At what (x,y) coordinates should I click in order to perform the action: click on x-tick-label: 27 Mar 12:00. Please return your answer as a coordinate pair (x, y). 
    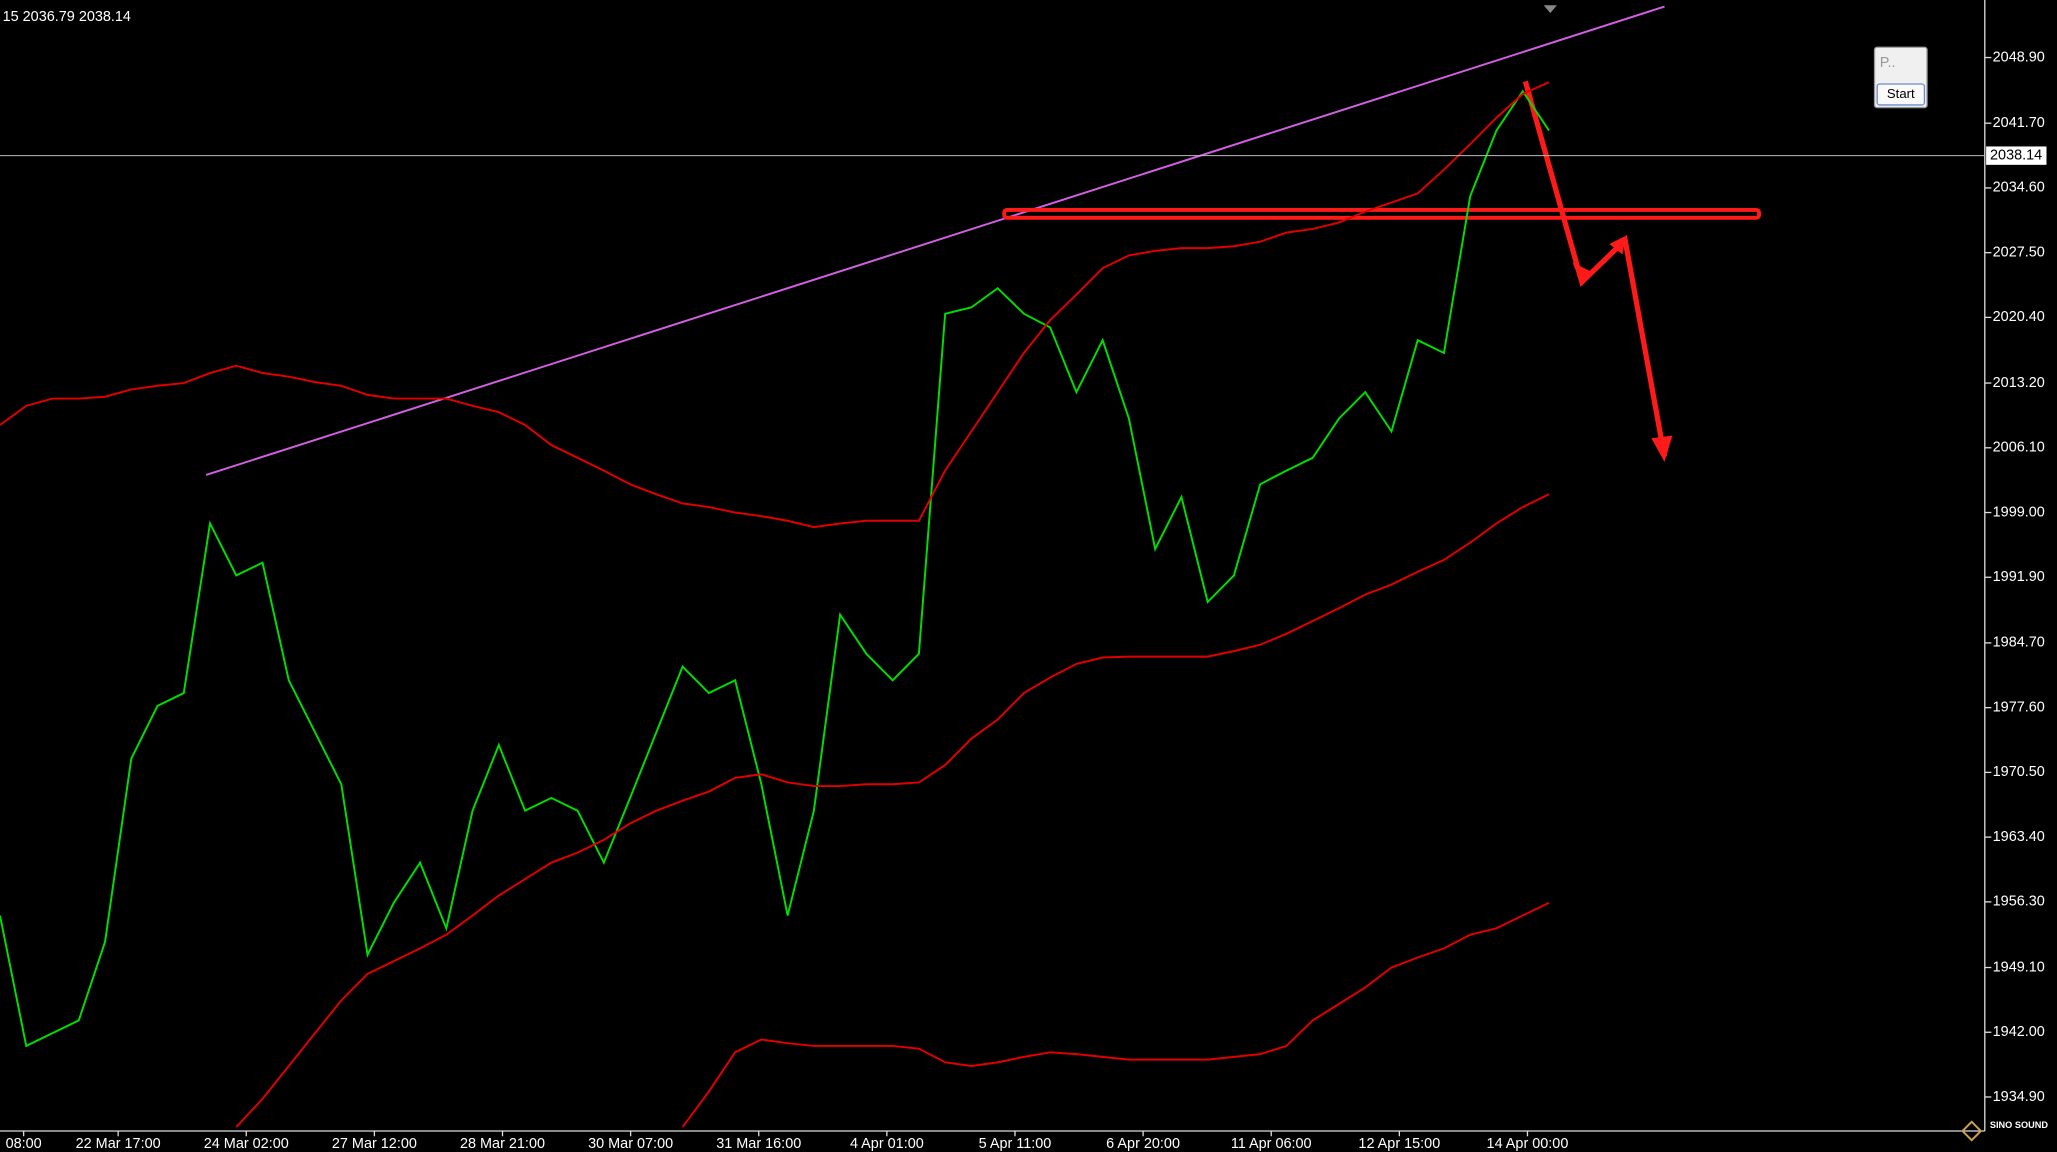
    Looking at the image, I should click on (374, 1144).